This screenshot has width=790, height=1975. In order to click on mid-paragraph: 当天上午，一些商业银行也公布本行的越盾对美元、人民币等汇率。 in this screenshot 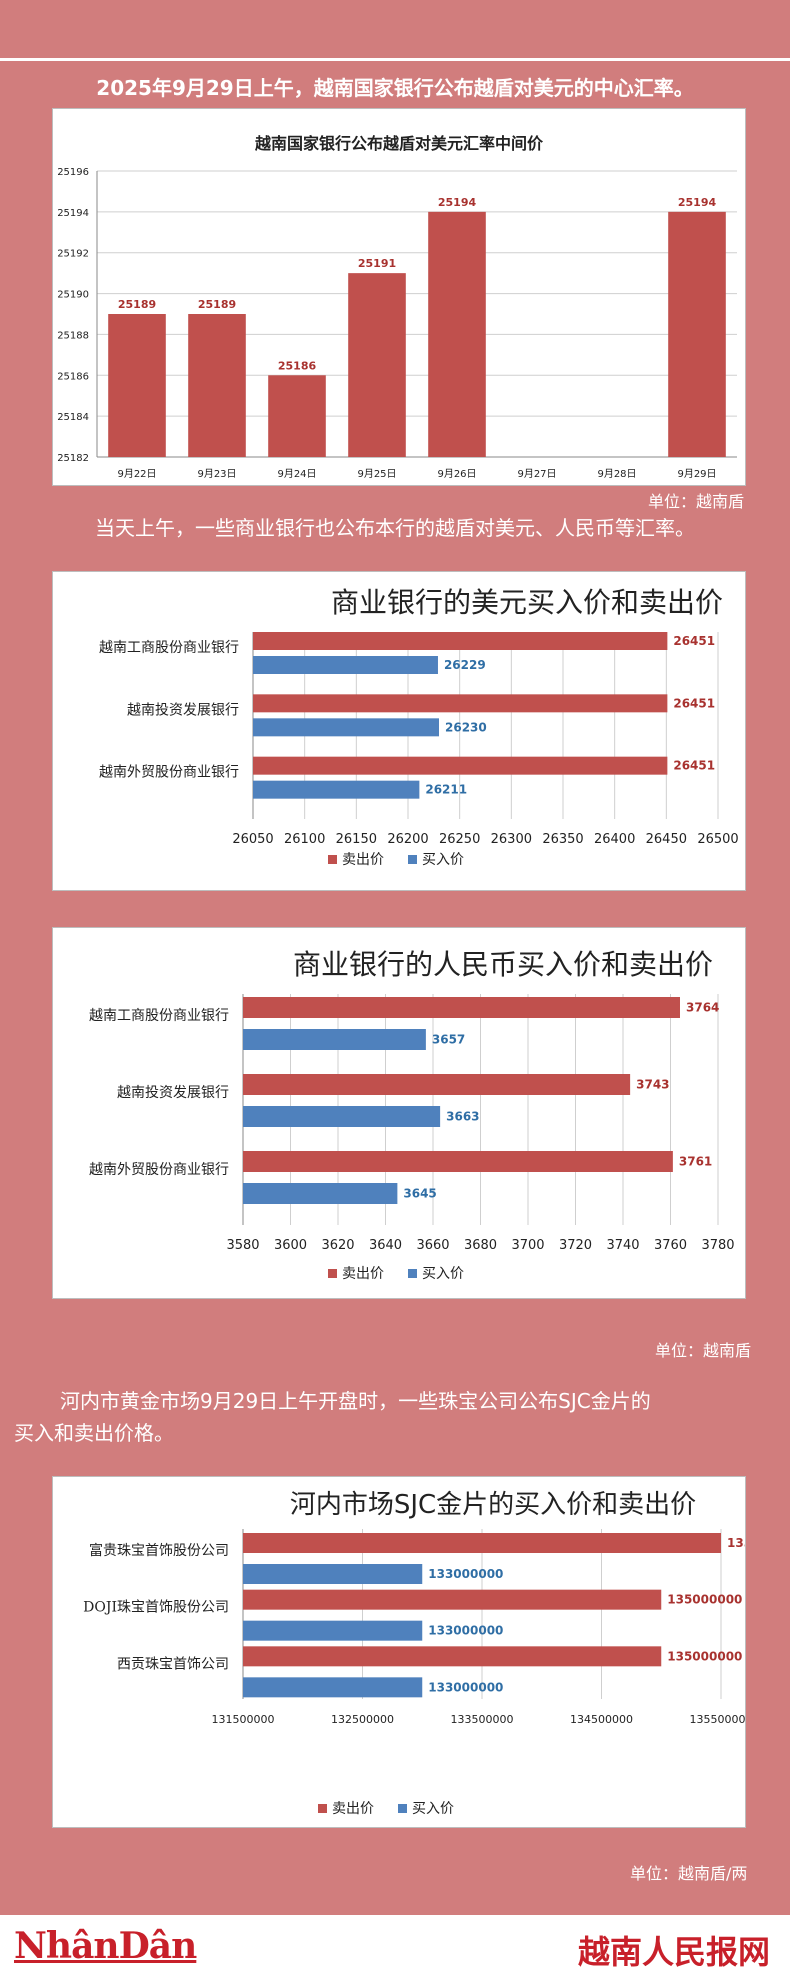, I will do `click(395, 528)`.